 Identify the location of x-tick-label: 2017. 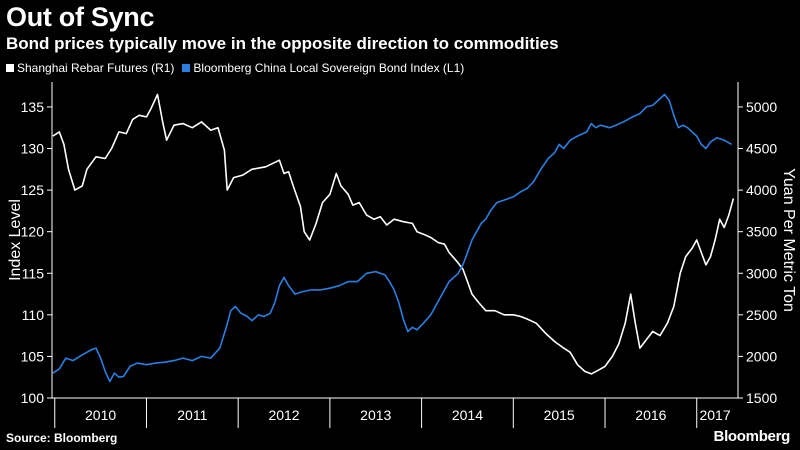
(714, 415).